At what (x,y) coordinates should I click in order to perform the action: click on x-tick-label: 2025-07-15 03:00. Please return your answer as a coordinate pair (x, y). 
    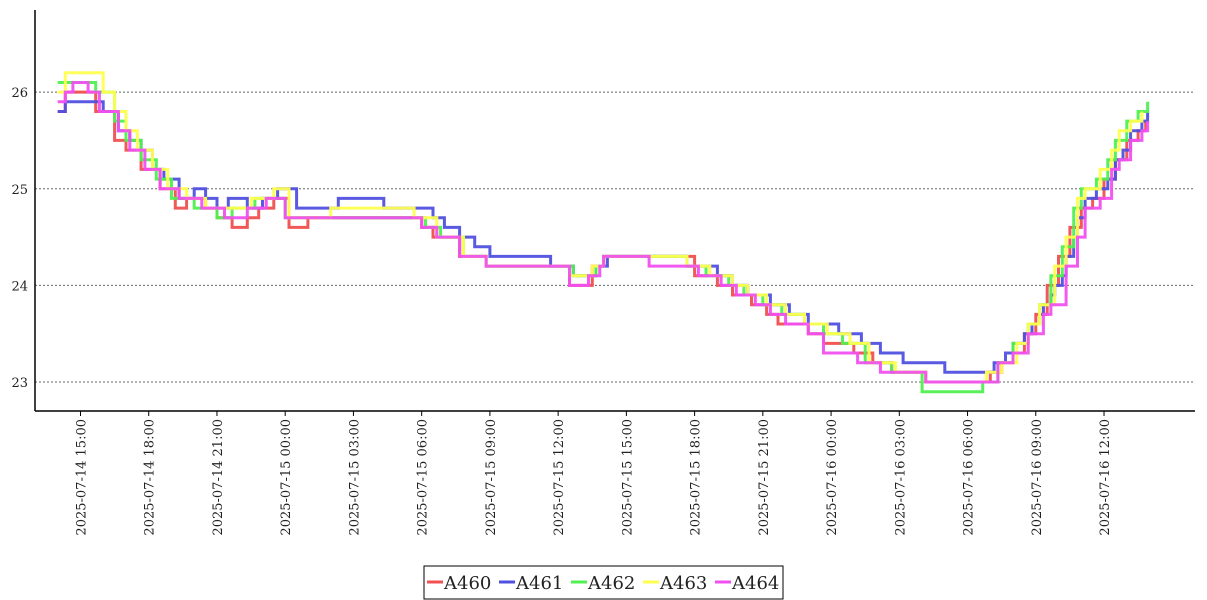
    Looking at the image, I should click on (354, 477).